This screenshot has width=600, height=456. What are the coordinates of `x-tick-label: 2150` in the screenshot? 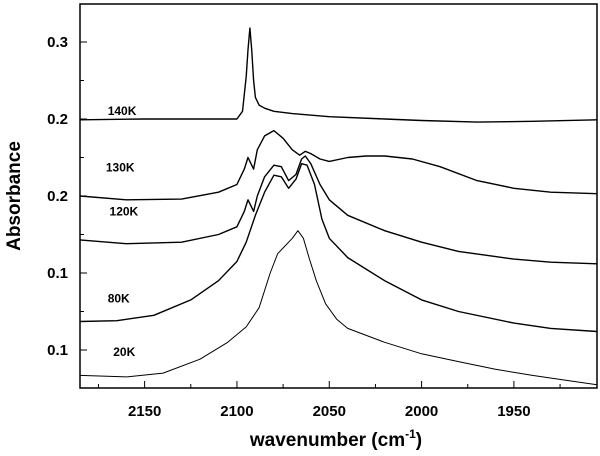 It's located at (144, 411).